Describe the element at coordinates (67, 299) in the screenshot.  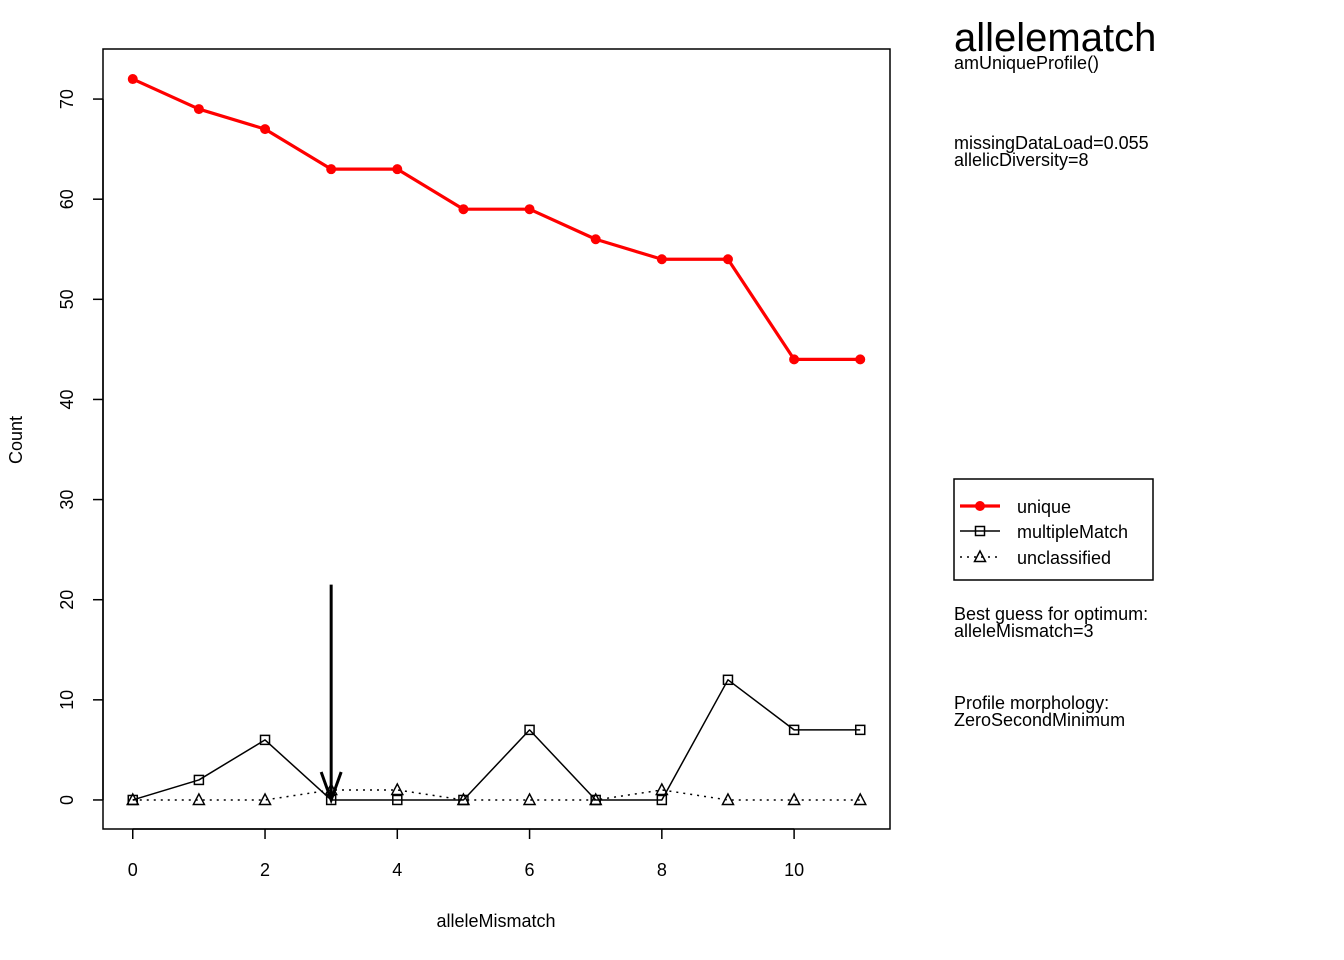
I see `y-tick-label: 50` at that location.